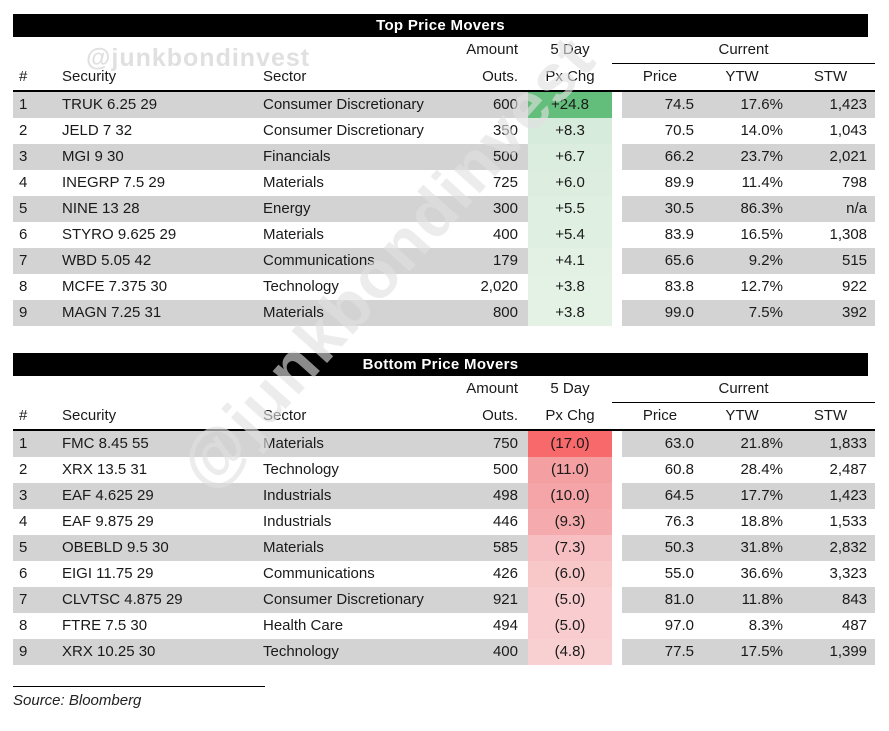  Describe the element at coordinates (742, 496) in the screenshot. I see `ytw-cell: 17.7%` at that location.